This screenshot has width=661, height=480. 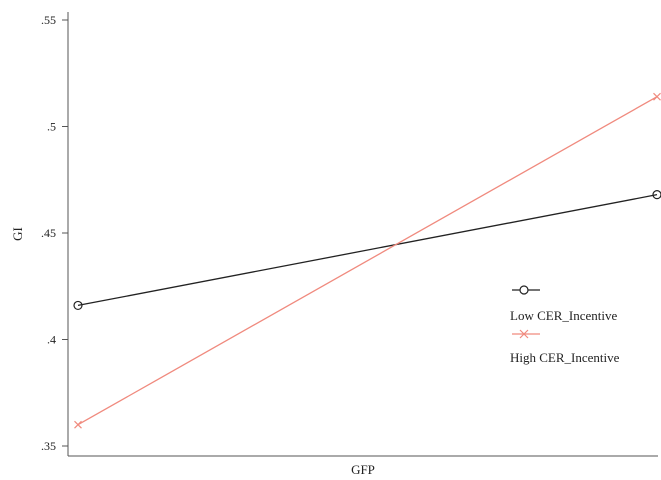 What do you see at coordinates (524, 290) in the screenshot?
I see `legend-swatch-low-marker` at bounding box center [524, 290].